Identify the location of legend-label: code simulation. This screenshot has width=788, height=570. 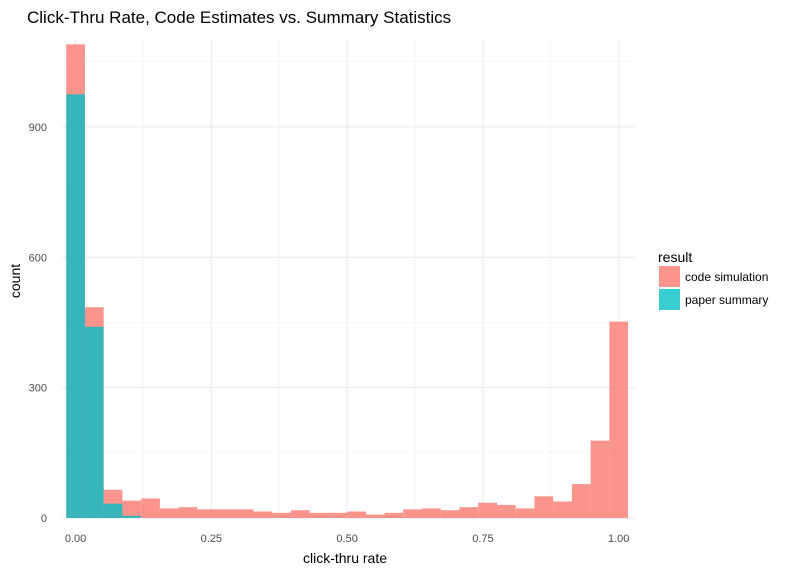
(726, 277).